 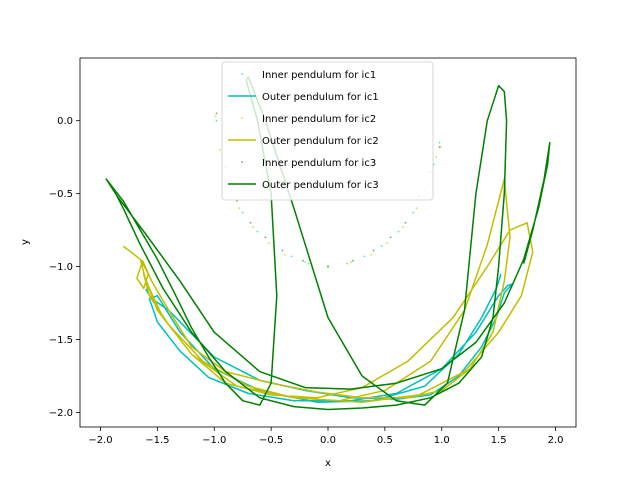 What do you see at coordinates (320, 97) in the screenshot?
I see `legend-label: Outer pendulum for ic1` at bounding box center [320, 97].